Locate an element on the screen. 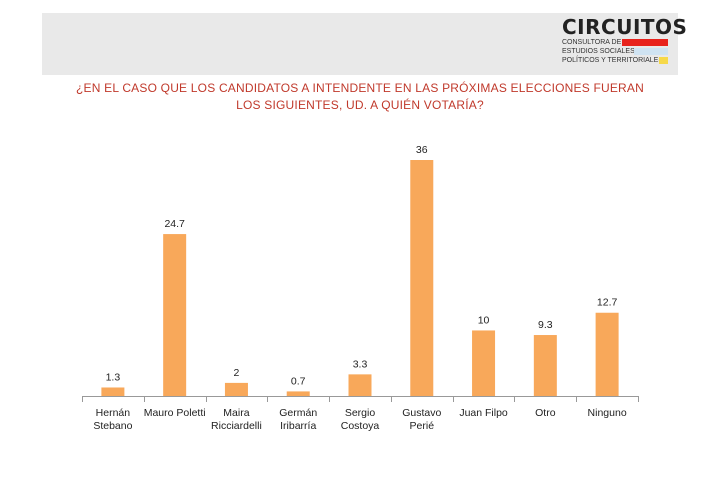 The image size is (720, 479). value-label: 2 is located at coordinates (237, 373).